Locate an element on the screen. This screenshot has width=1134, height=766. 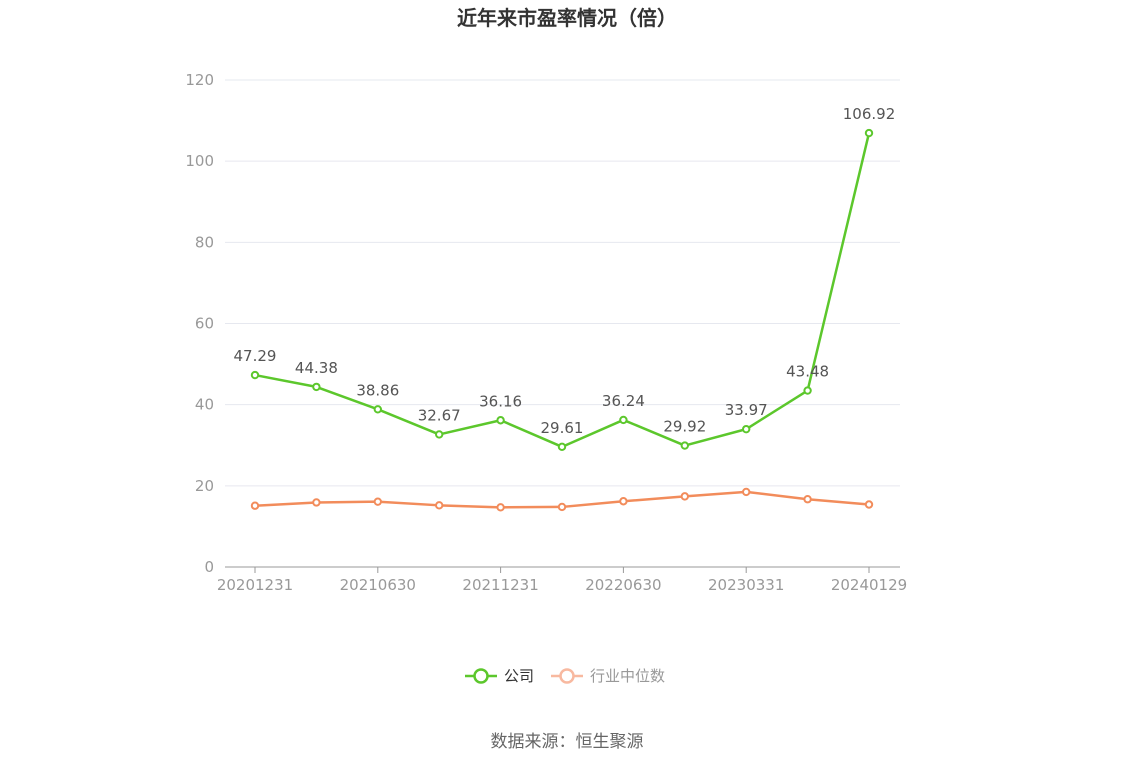
y-tick-label: 80 is located at coordinates (204, 242).